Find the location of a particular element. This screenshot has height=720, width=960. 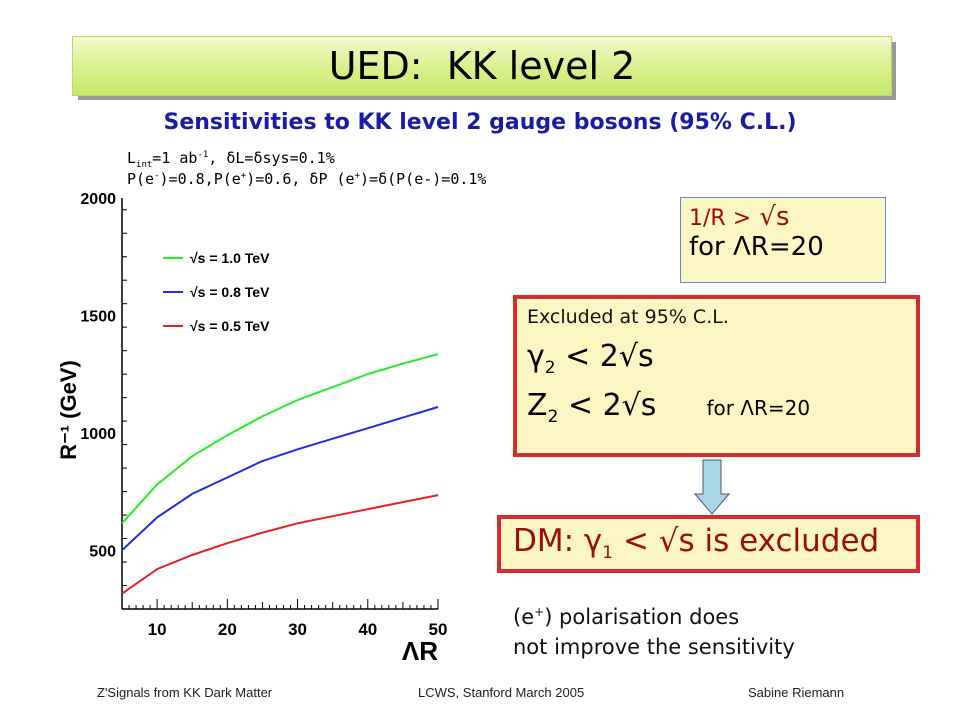

luminosity-params: Lint=1 ab-1, δL=δsys=0.1% is located at coordinates (231, 159).